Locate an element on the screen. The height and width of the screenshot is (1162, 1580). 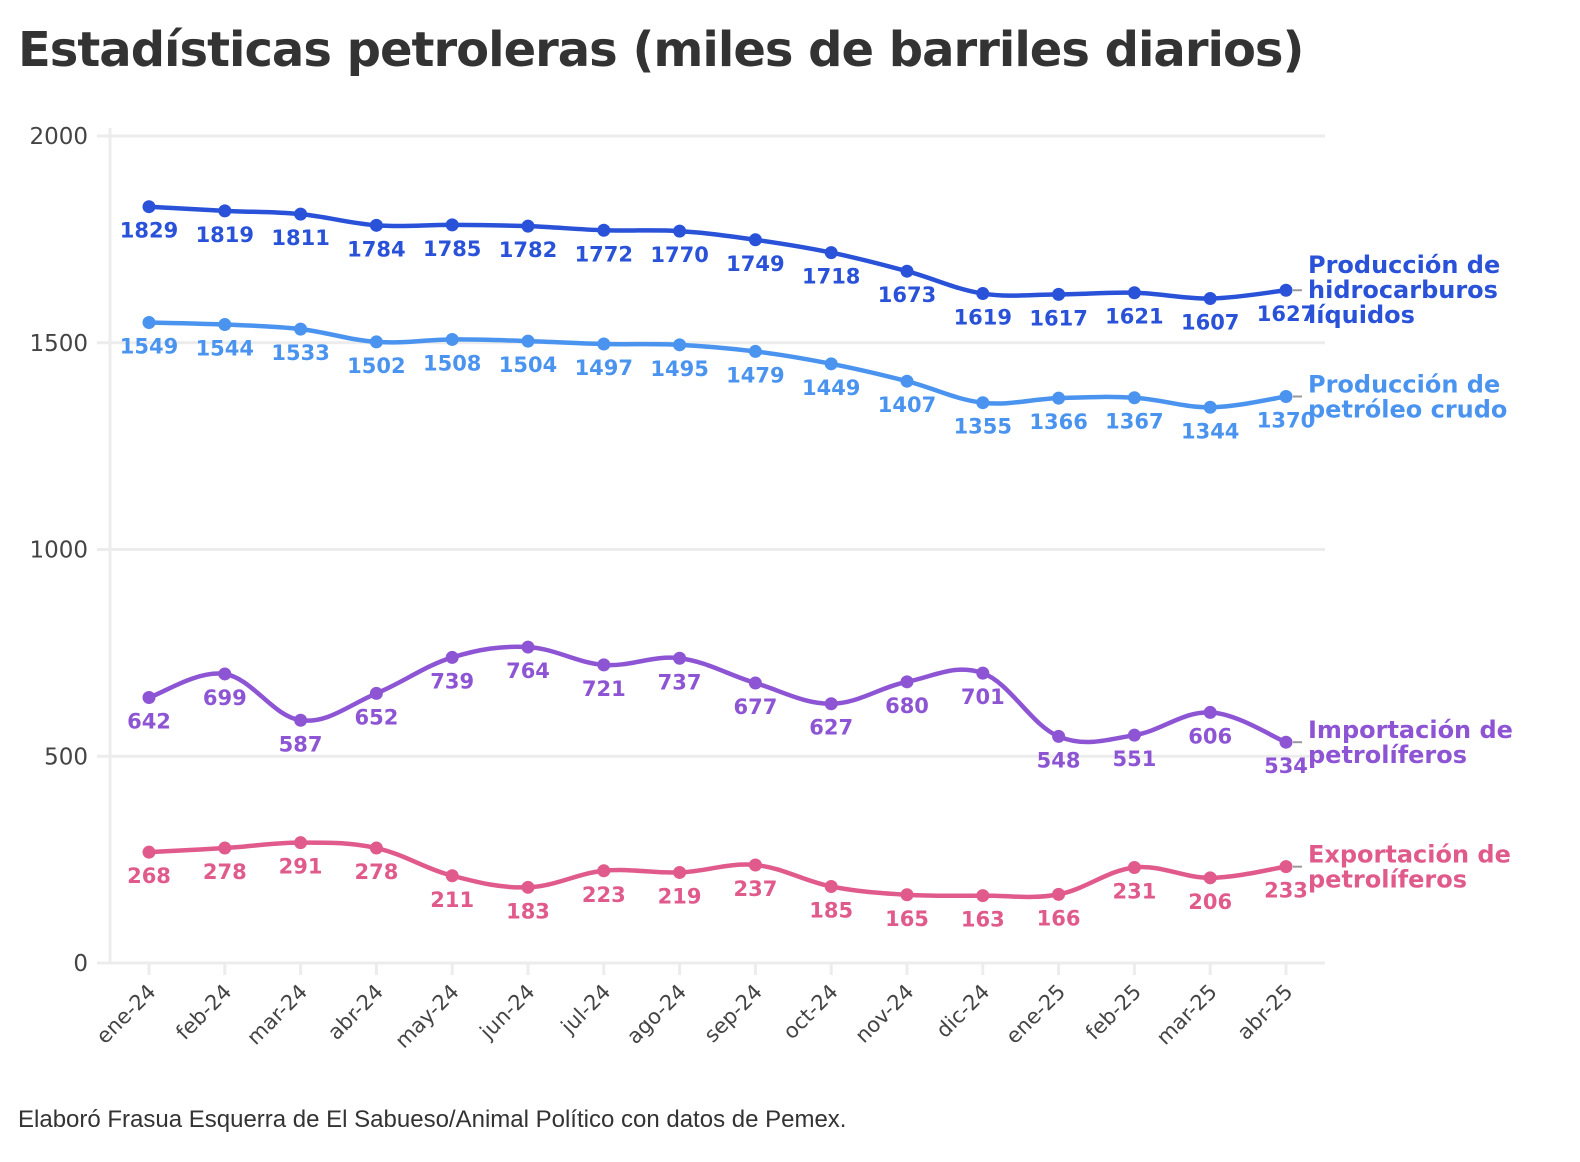
data-label: 1502 is located at coordinates (376, 366).